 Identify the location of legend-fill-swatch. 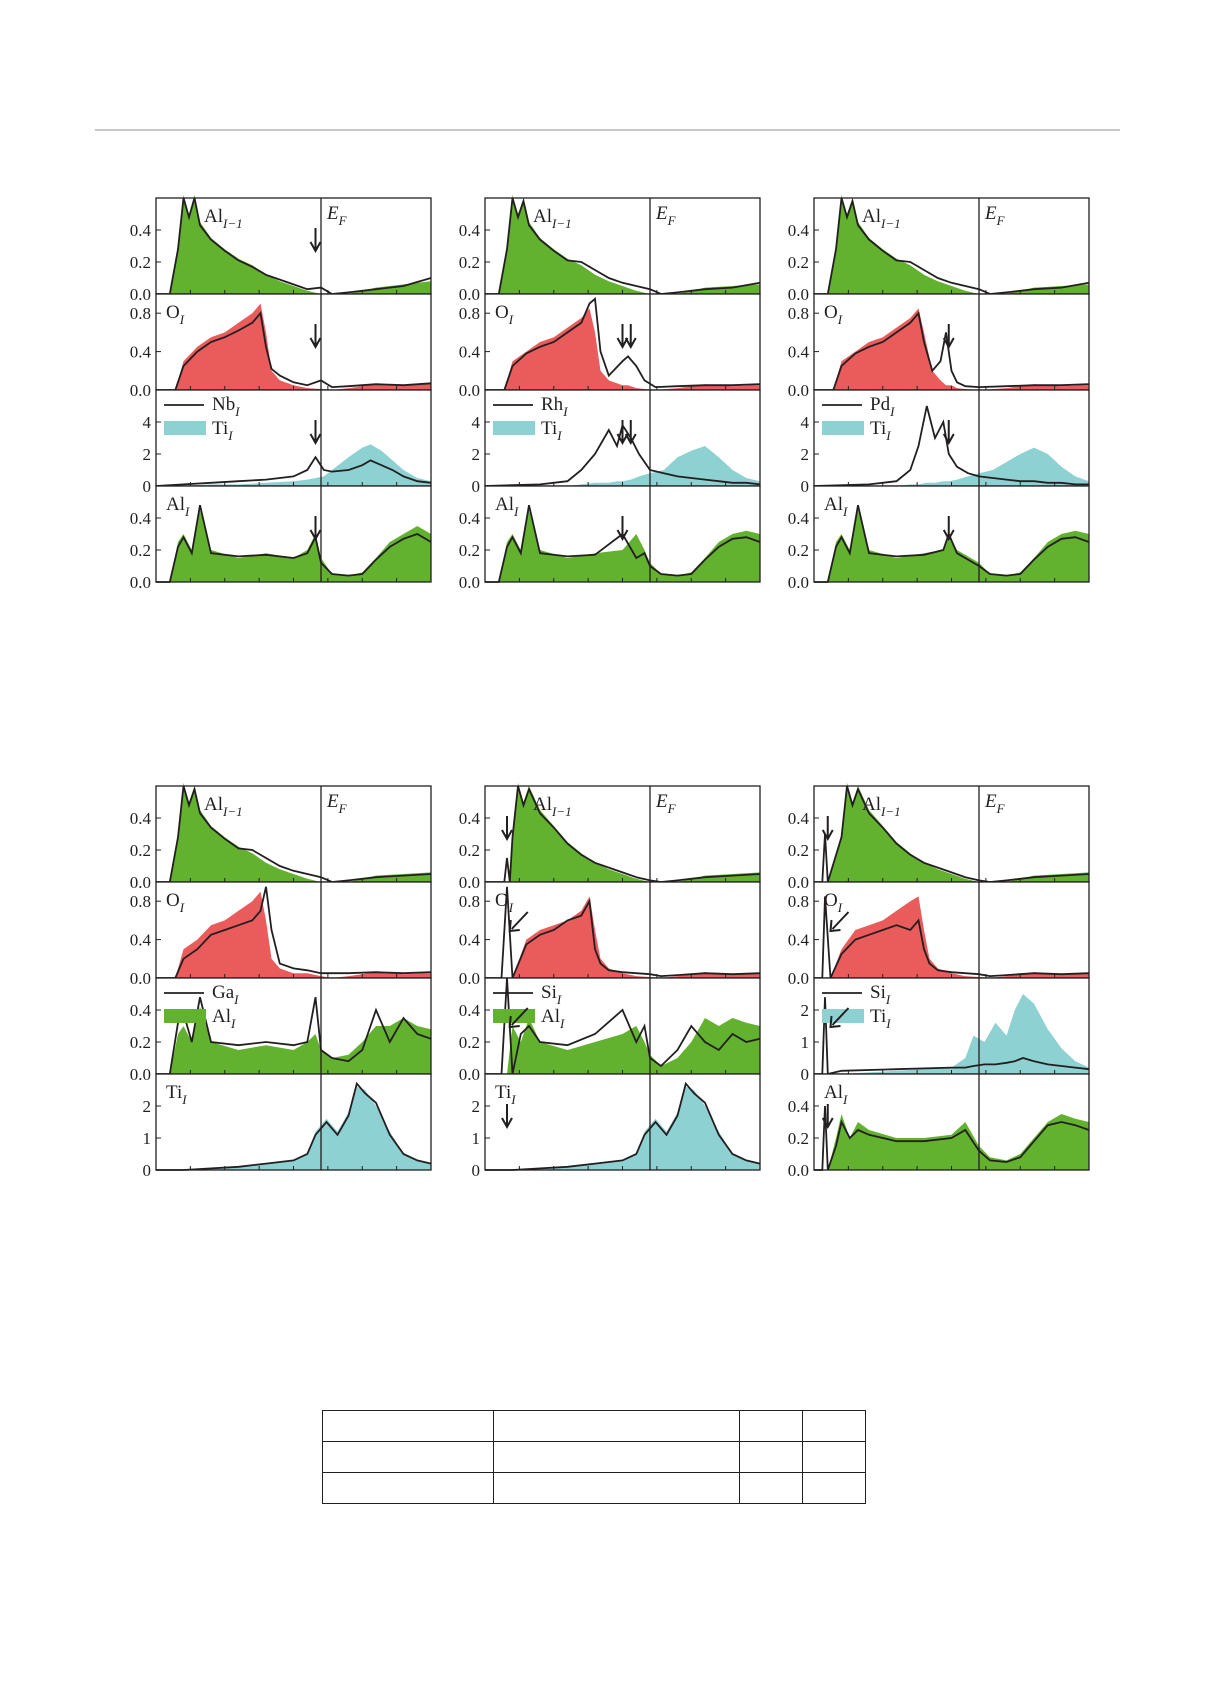
(843, 1016).